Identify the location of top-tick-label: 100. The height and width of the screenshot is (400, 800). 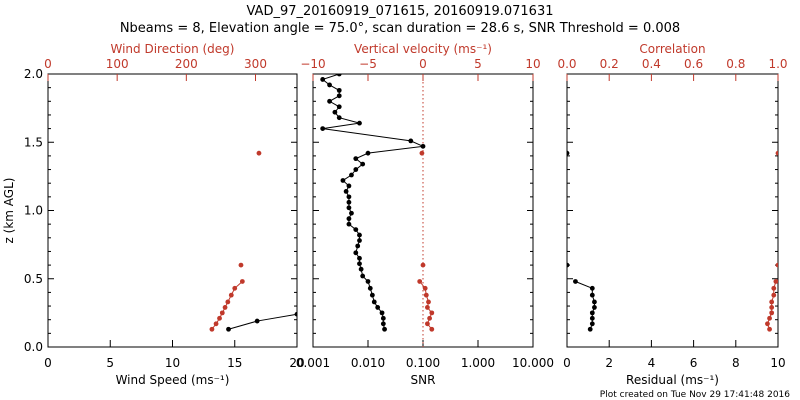
(117, 64).